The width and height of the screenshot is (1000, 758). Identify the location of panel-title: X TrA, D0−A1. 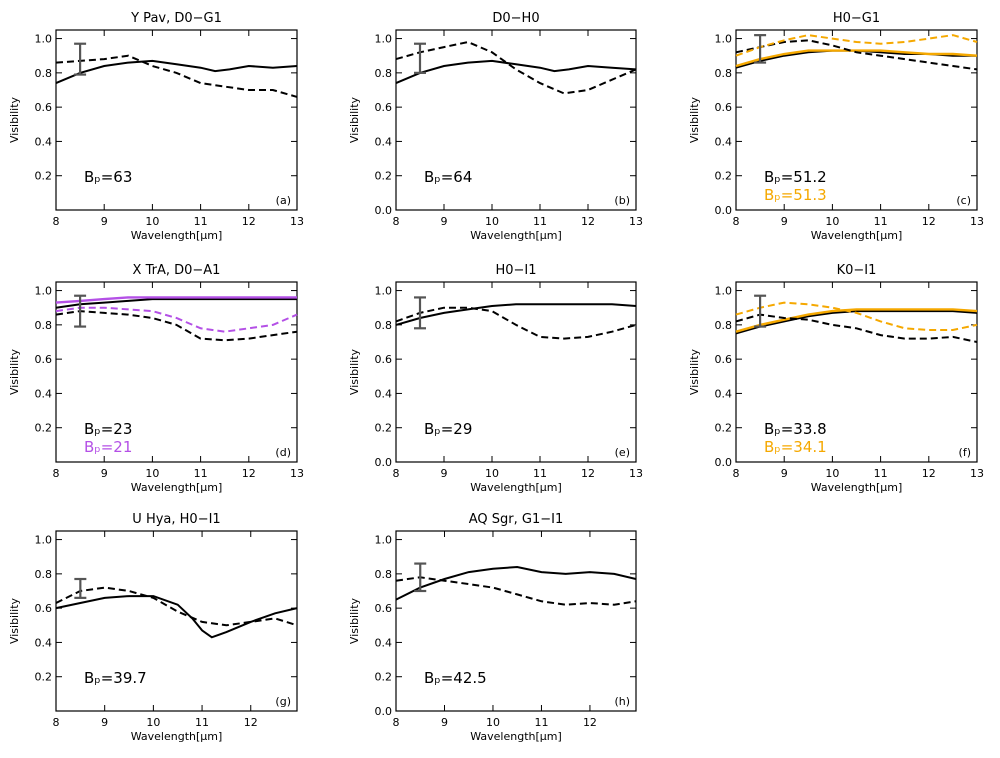
(177, 270).